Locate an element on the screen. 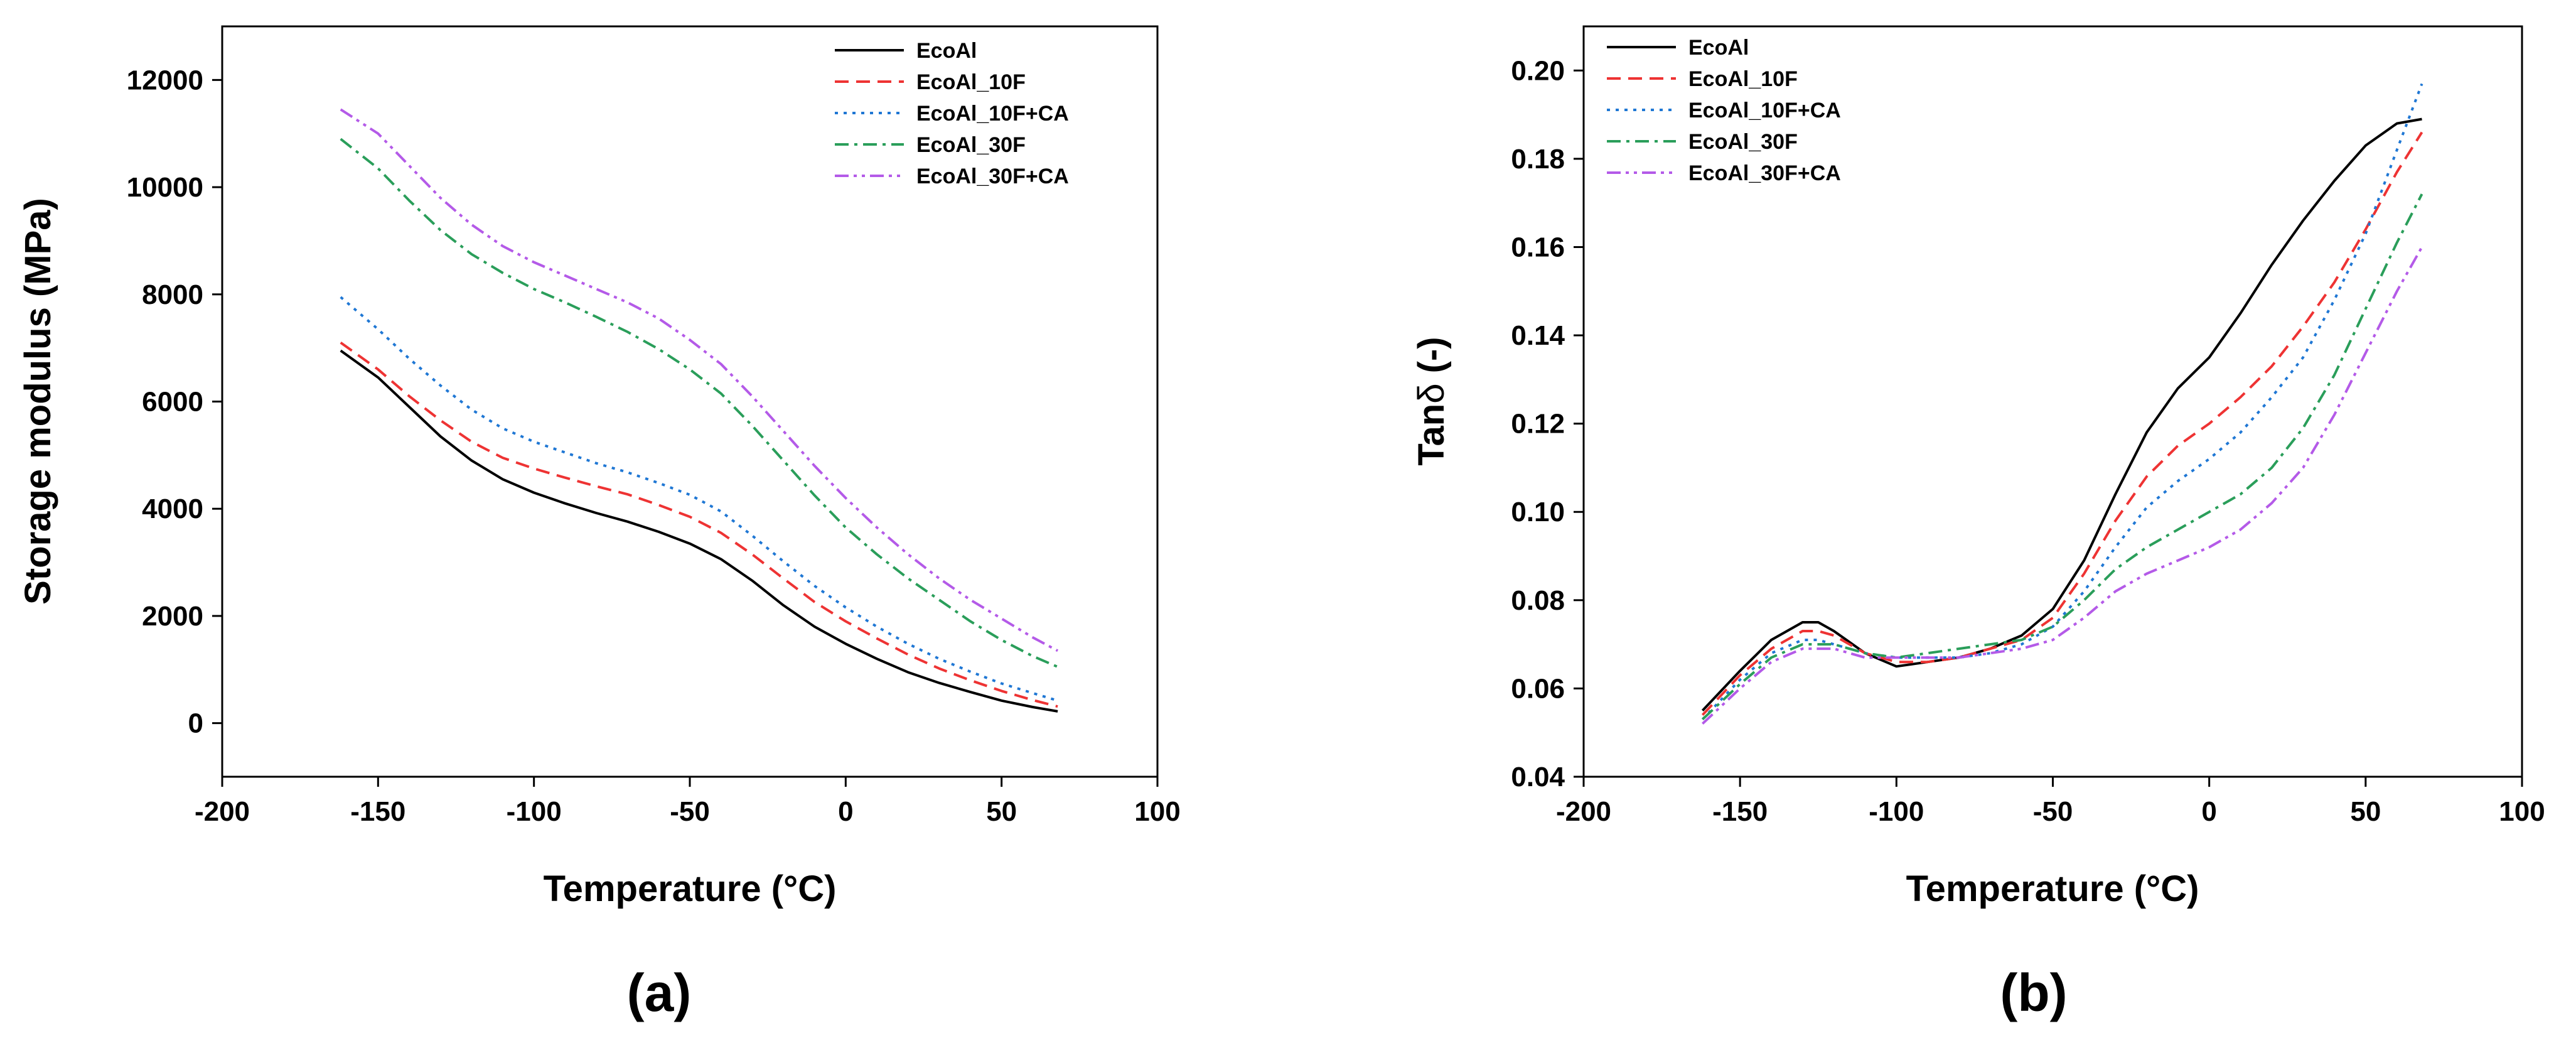 The width and height of the screenshot is (2576, 1048). y-tick-label: 8000 is located at coordinates (172, 294).